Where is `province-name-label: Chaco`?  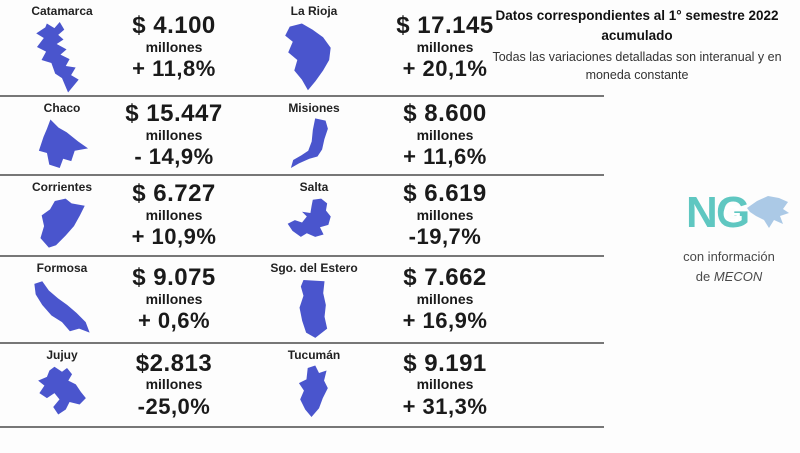 province-name-label: Chaco is located at coordinates (62, 108).